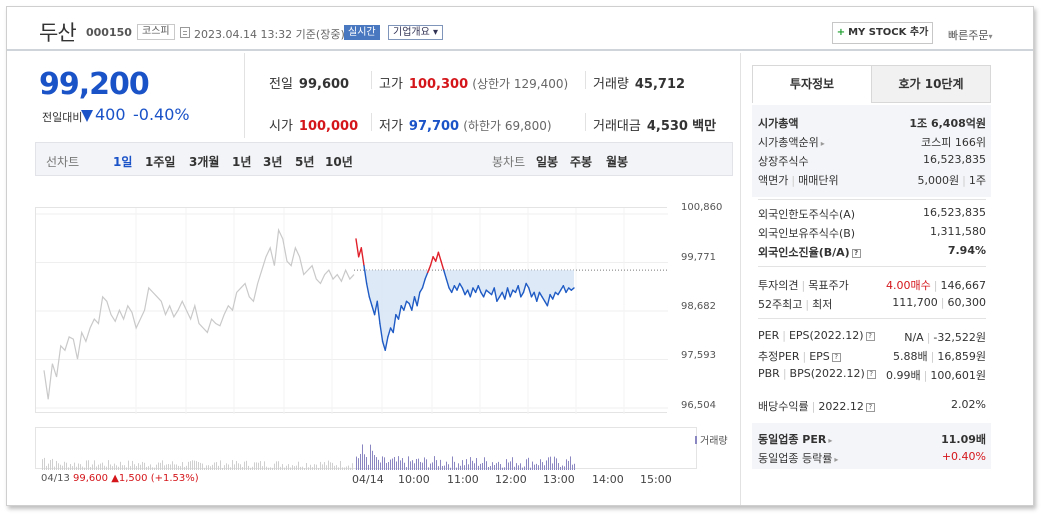  Describe the element at coordinates (931, 84) in the screenshot. I see `tab-orderbook: 호가 10단계` at that location.